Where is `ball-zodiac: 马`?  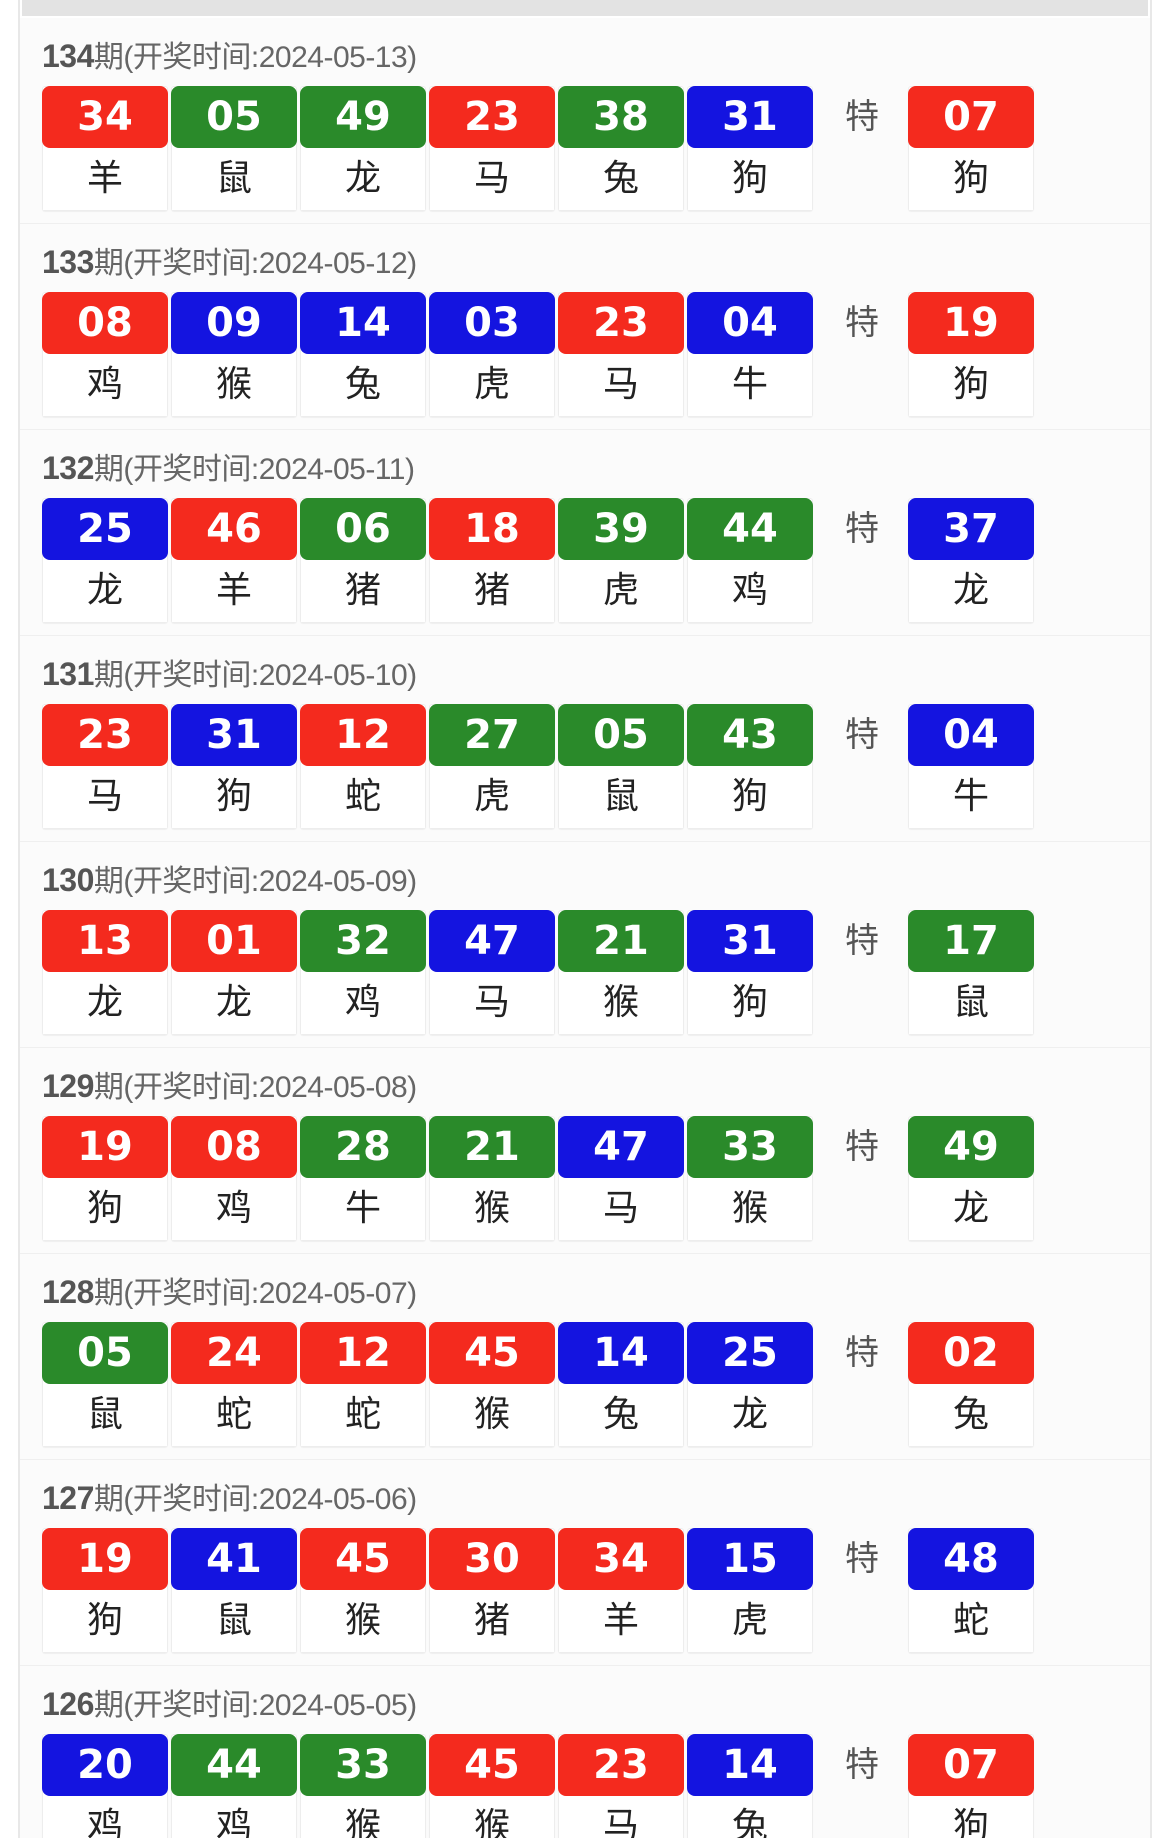 ball-zodiac: 马 is located at coordinates (621, 385).